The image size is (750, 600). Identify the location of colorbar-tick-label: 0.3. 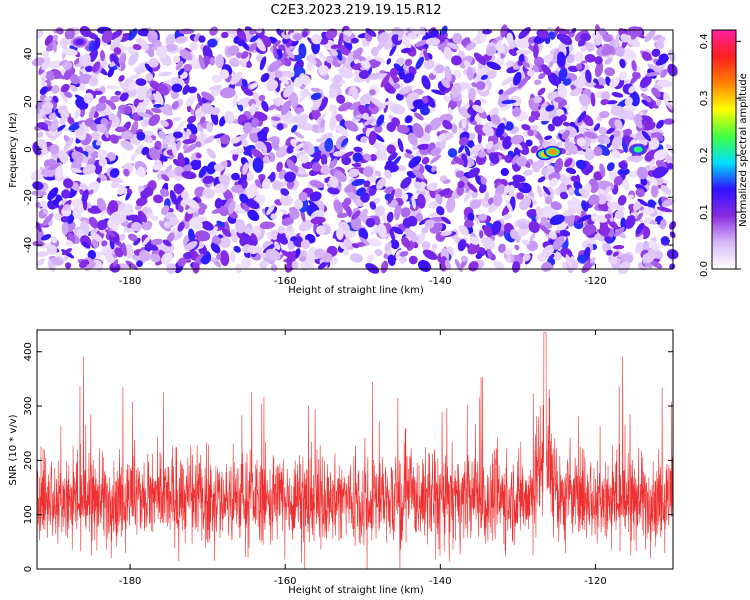
(704, 98).